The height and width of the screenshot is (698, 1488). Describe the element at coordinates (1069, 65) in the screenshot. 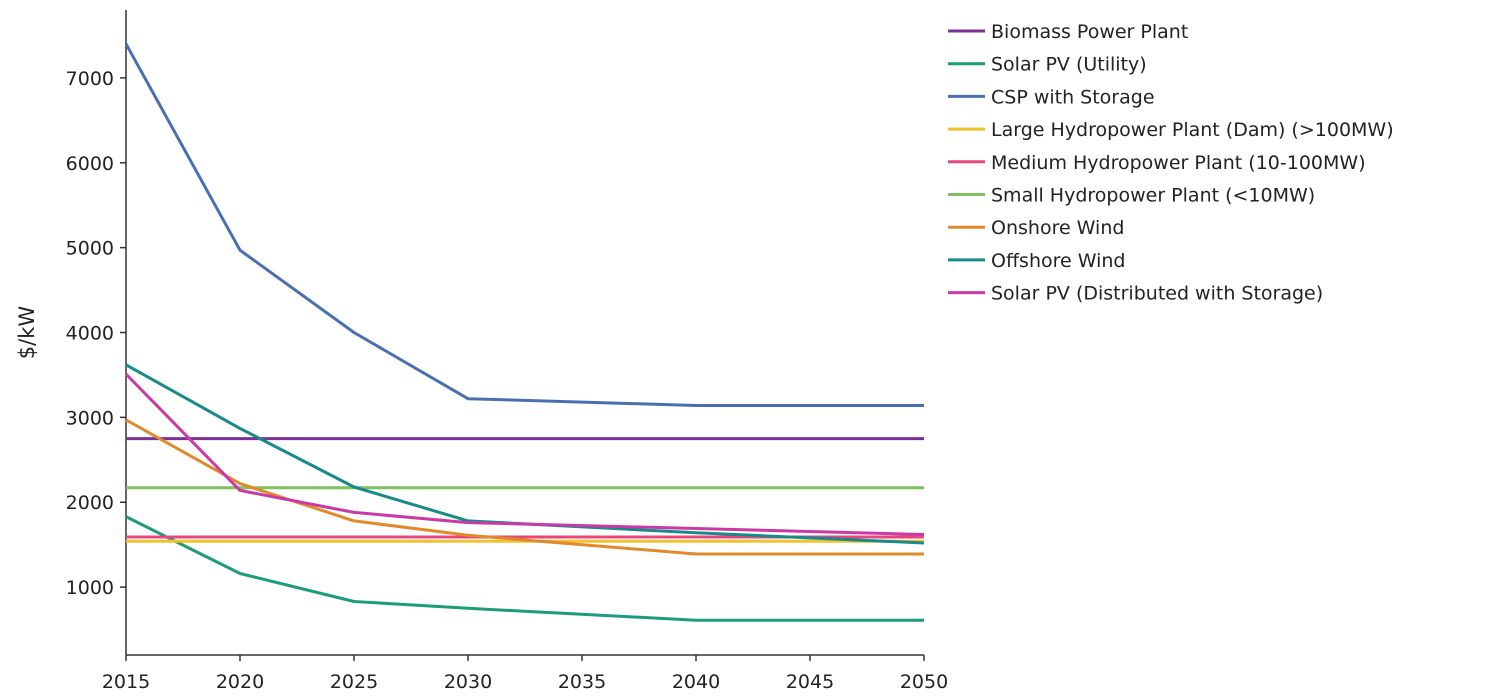

I see `legend-label: Solar PV (Utility)` at that location.